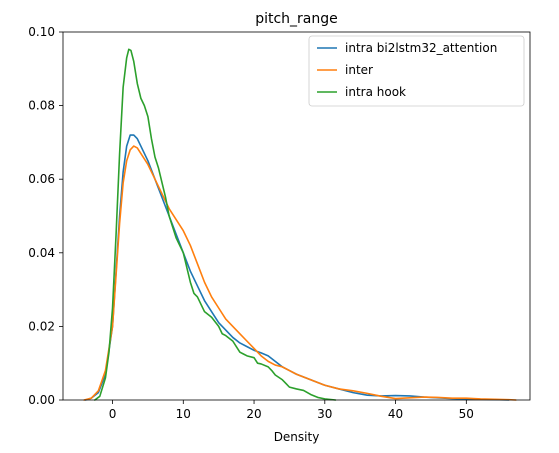 Image resolution: width=559 pixels, height=453 pixels. What do you see at coordinates (359, 70) in the screenshot?
I see `legend-label: inter` at bounding box center [359, 70].